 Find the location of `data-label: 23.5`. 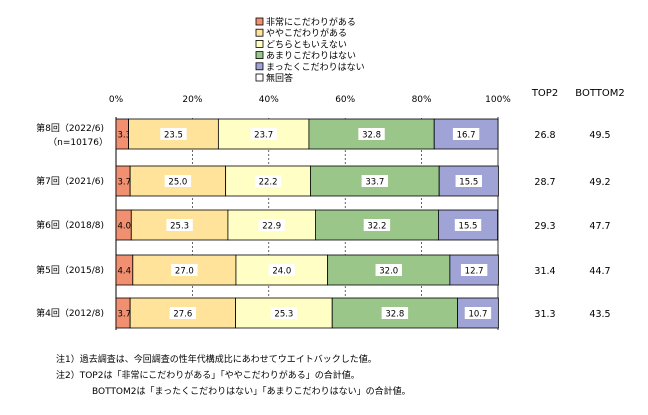

data-label: 23.5 is located at coordinates (173, 136).